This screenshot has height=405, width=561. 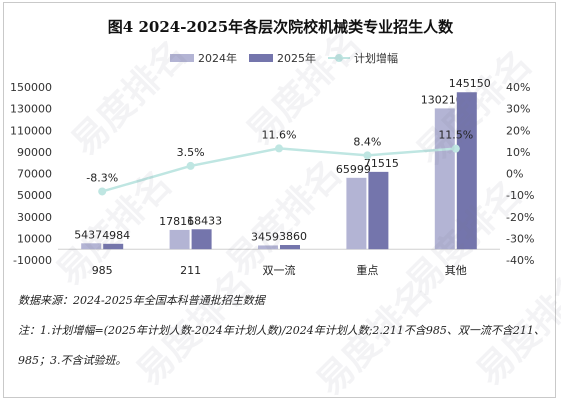 I want to click on y-left-tick-label: 90000, so click(x=34, y=152).